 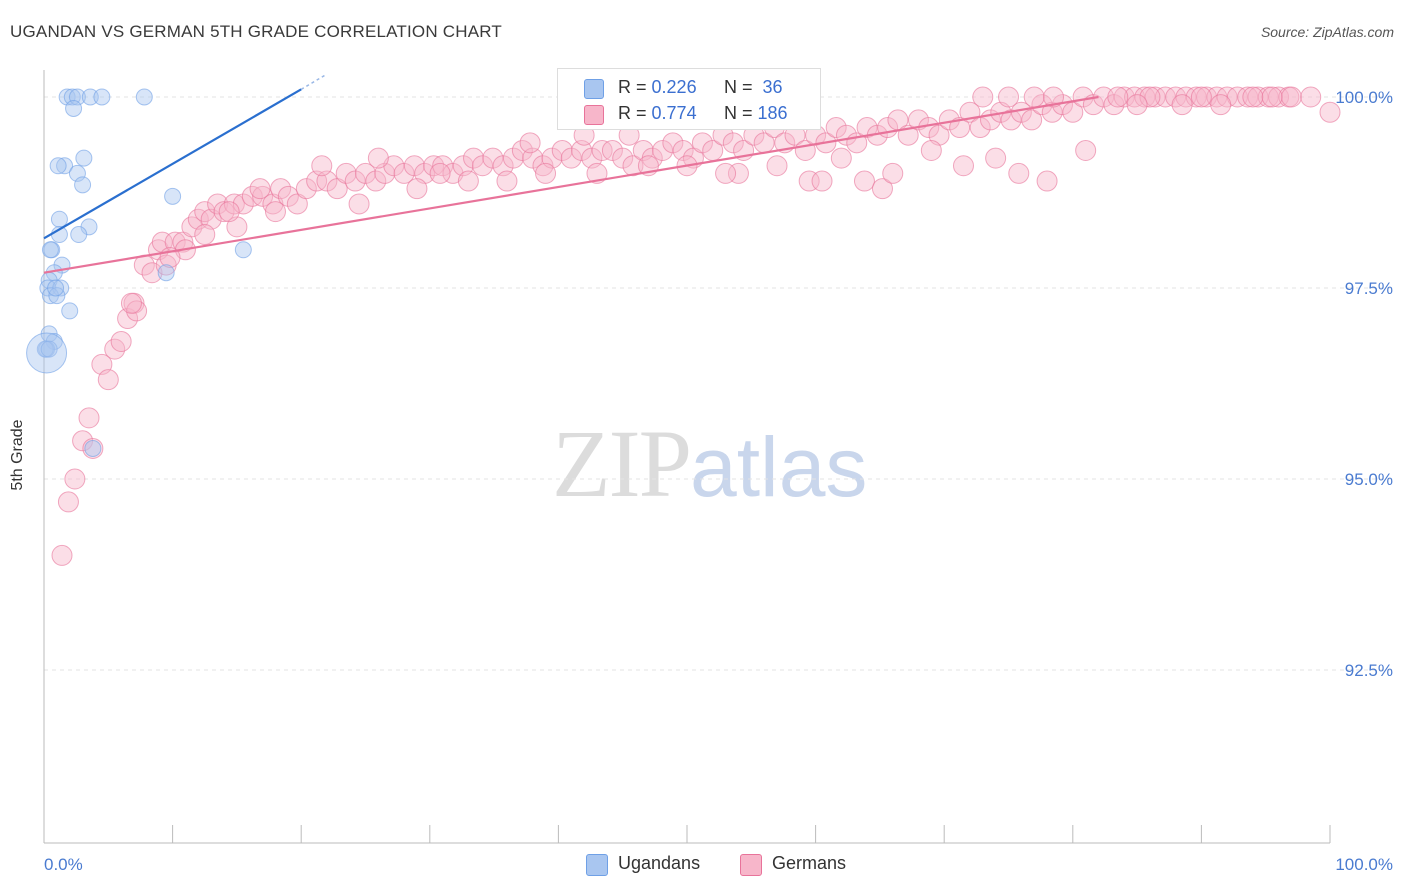 I want to click on ugandans-swatch, so click(x=594, y=89).